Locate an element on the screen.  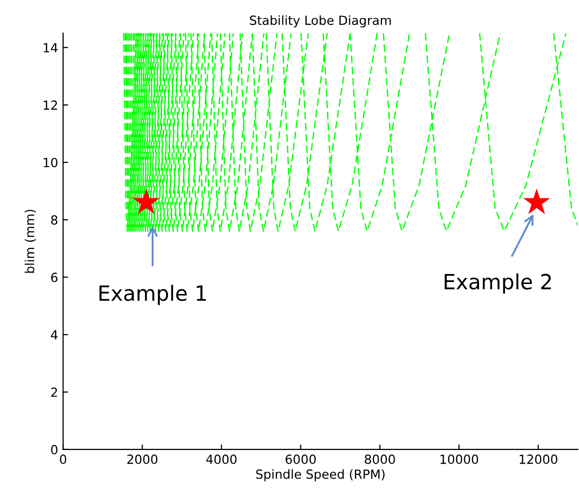
x-tick-label: 8000 is located at coordinates (379, 459).